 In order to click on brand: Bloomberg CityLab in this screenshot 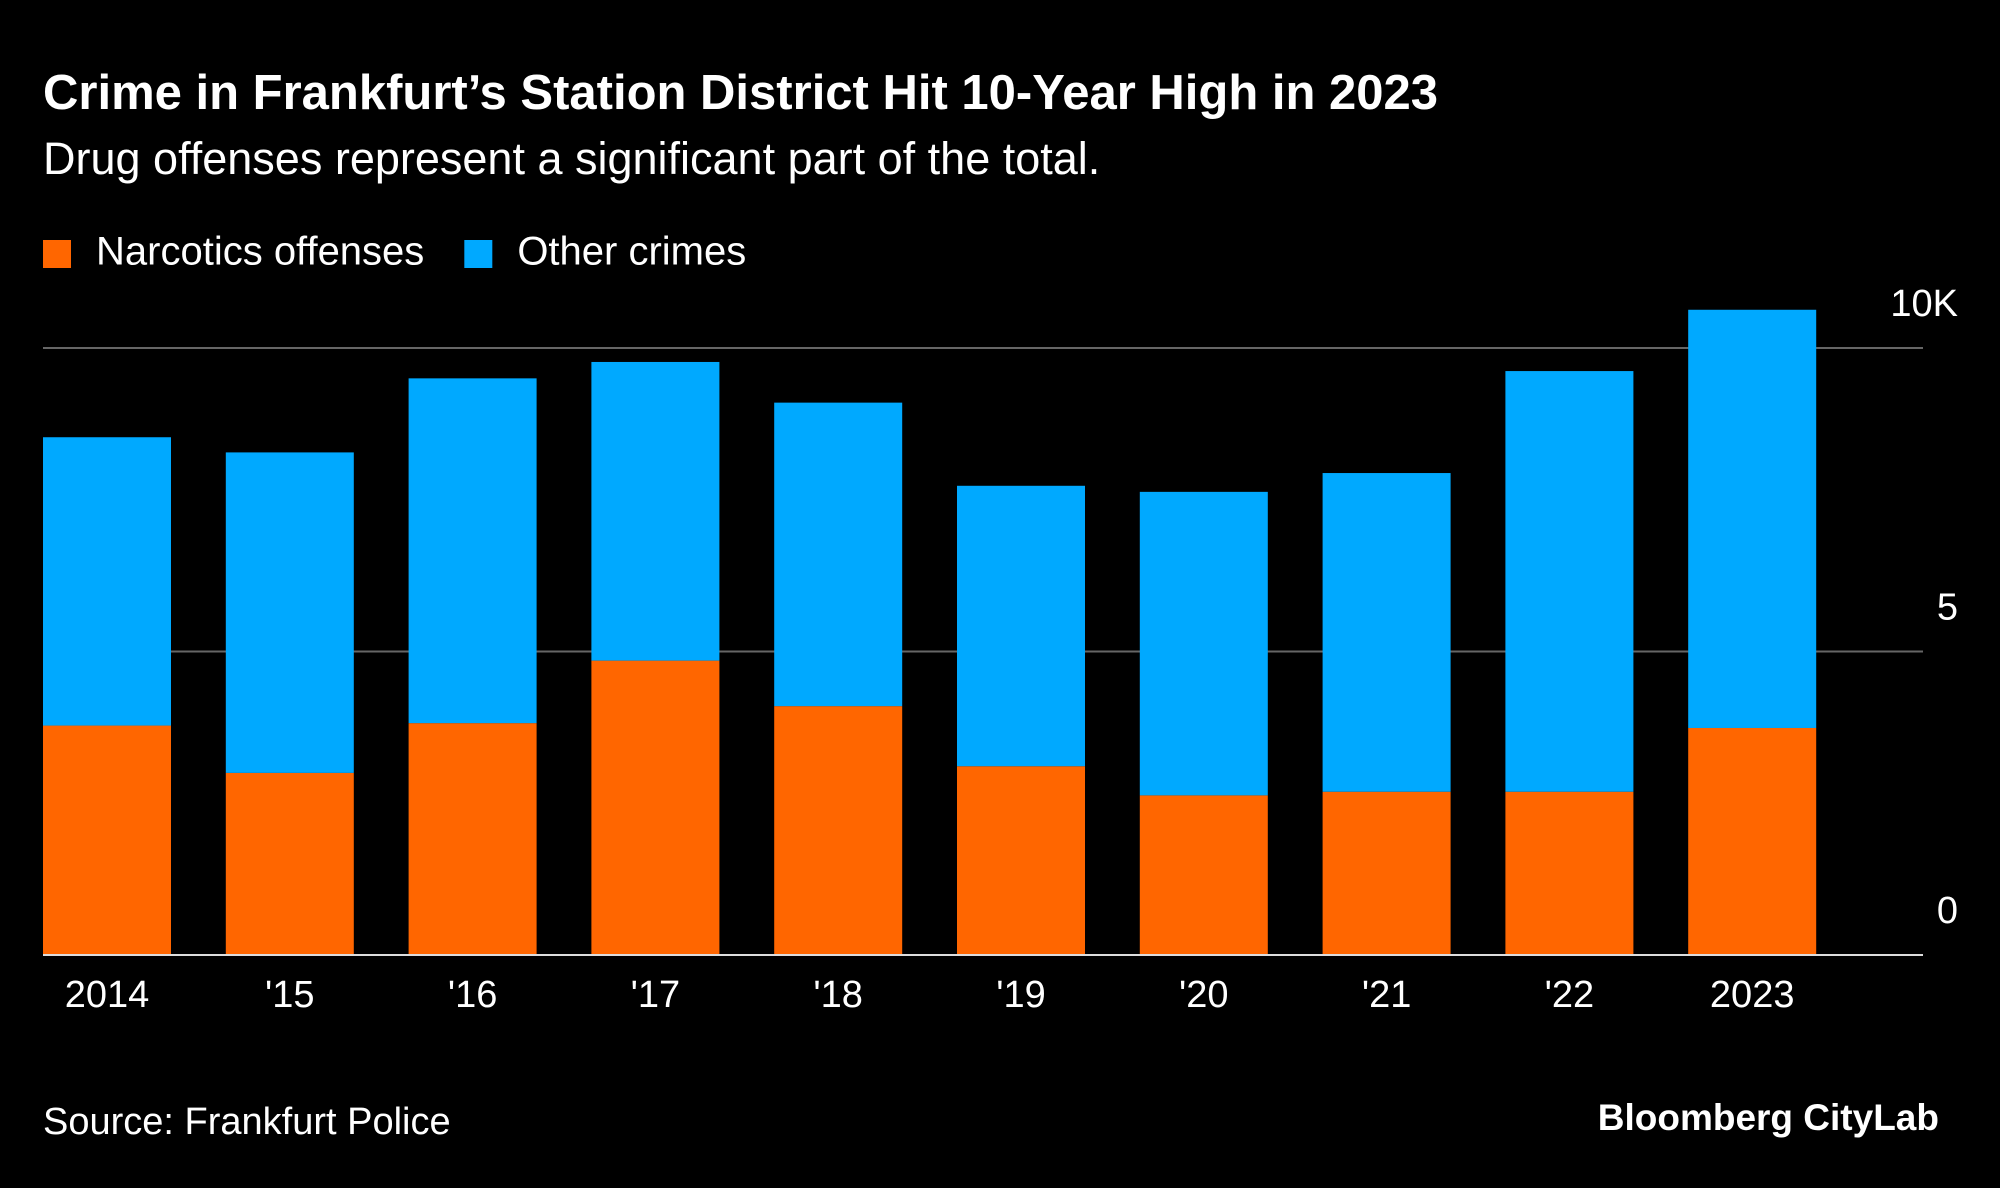, I will do `click(1768, 1117)`.